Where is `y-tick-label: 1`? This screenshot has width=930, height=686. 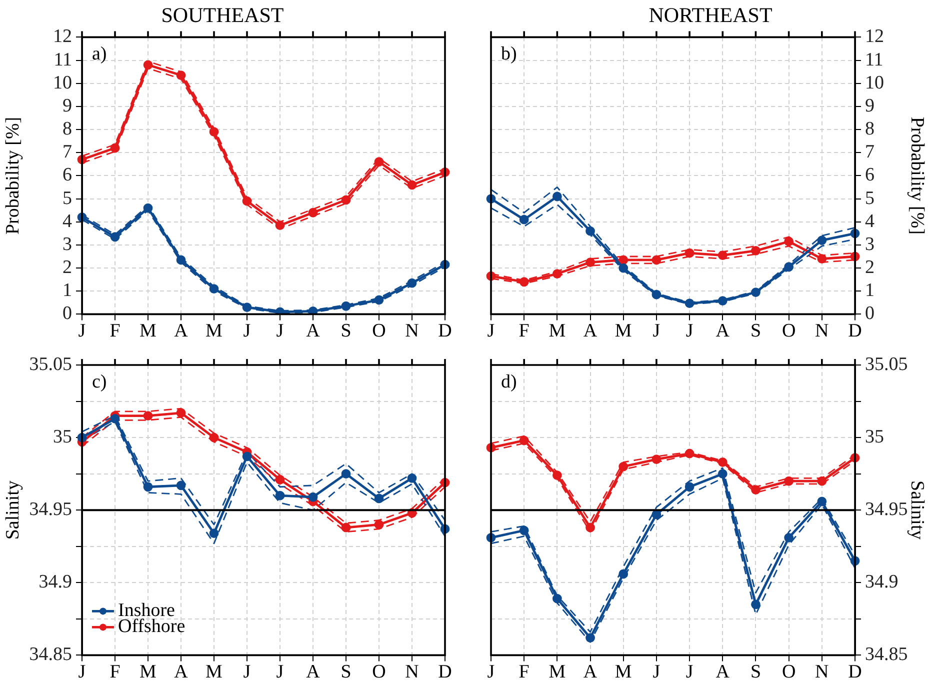
y-tick-label: 1 is located at coordinates (67, 291).